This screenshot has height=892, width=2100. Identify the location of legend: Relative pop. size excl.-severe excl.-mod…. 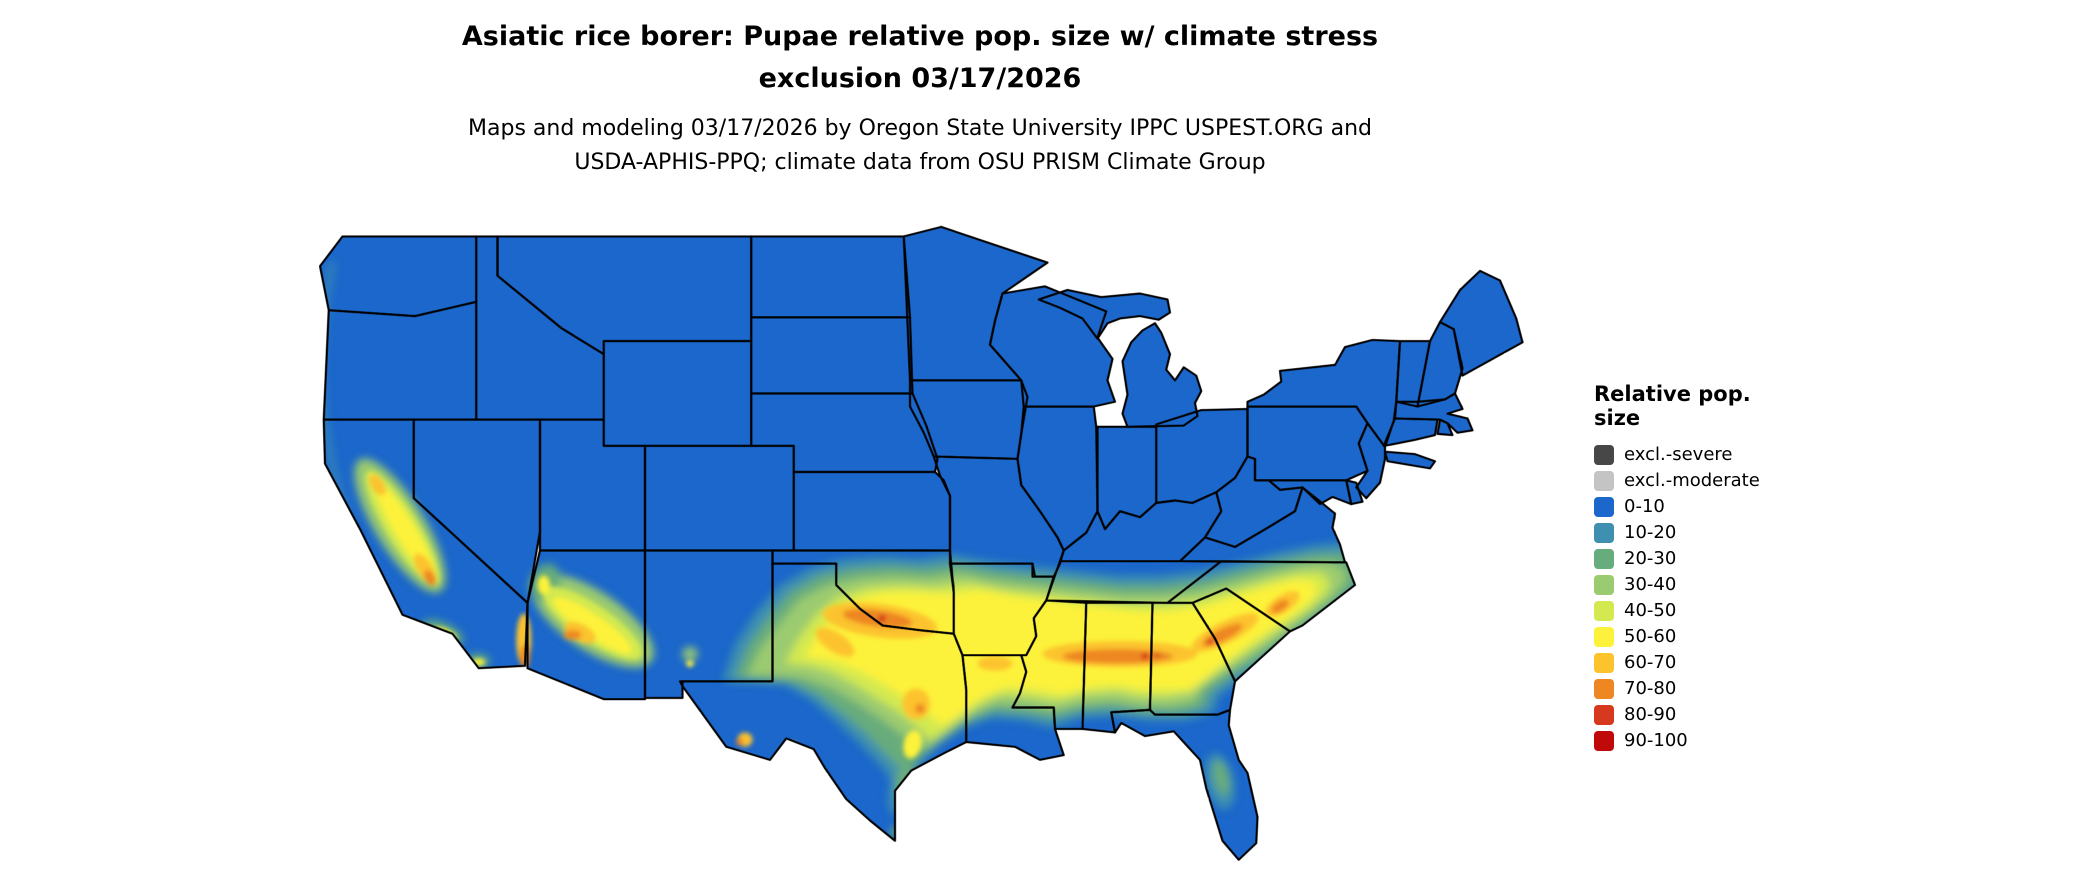
(1699, 568).